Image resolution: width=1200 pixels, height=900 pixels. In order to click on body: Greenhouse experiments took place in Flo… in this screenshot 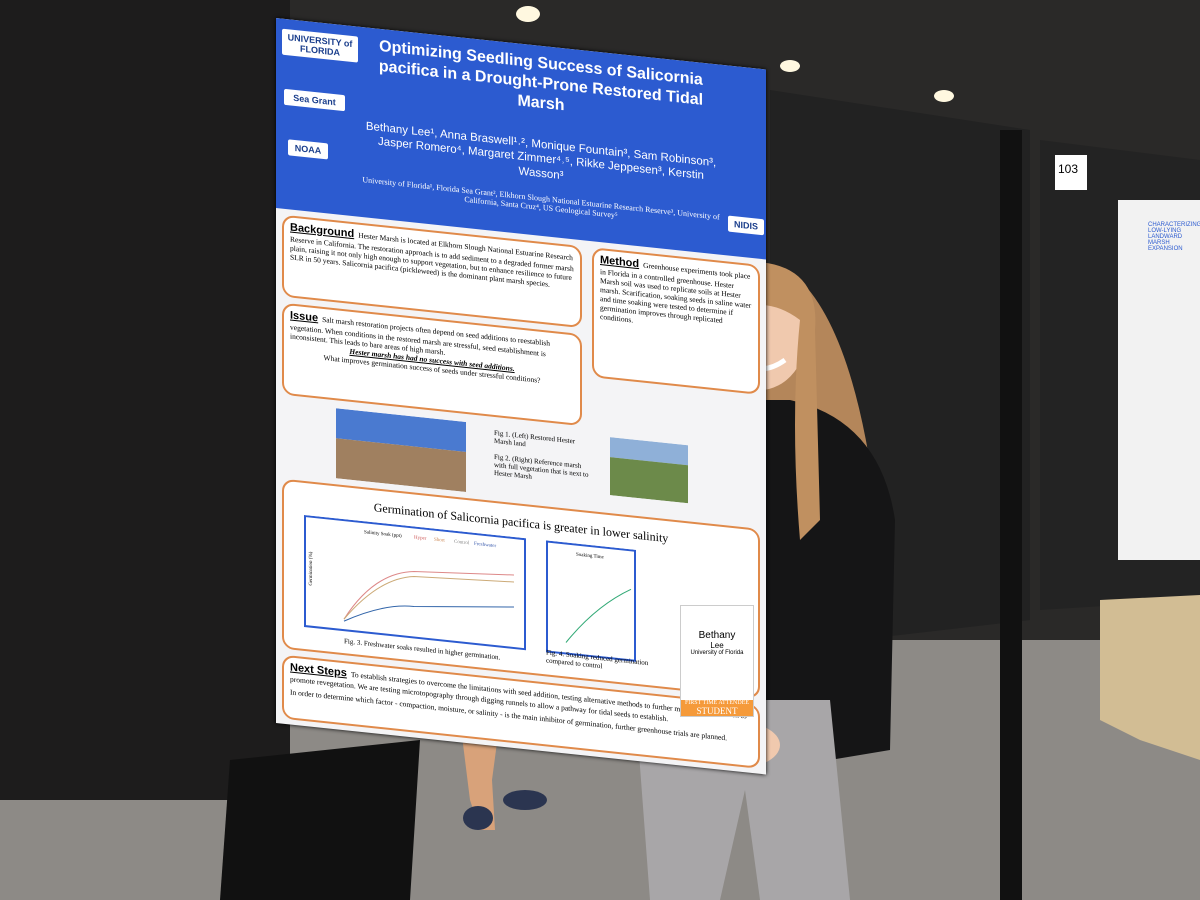, I will do `click(676, 293)`.